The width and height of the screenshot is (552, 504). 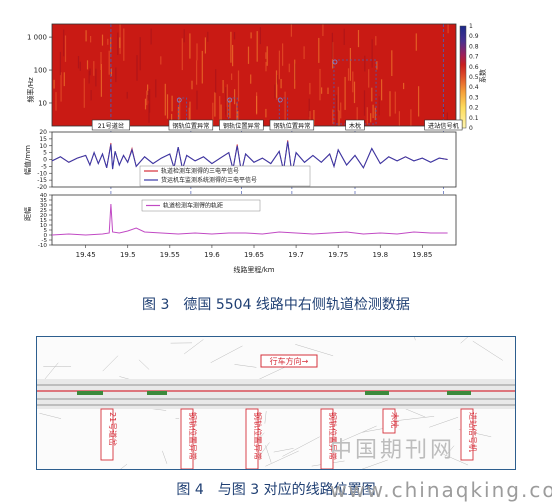 I want to click on signal-ylabel: 幅值/mm, so click(x=27, y=160).